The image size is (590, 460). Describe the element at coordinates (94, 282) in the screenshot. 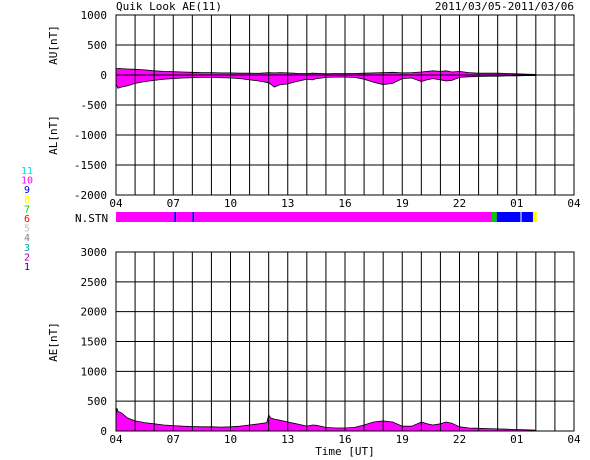

I see `y-tick-label: 2500` at that location.